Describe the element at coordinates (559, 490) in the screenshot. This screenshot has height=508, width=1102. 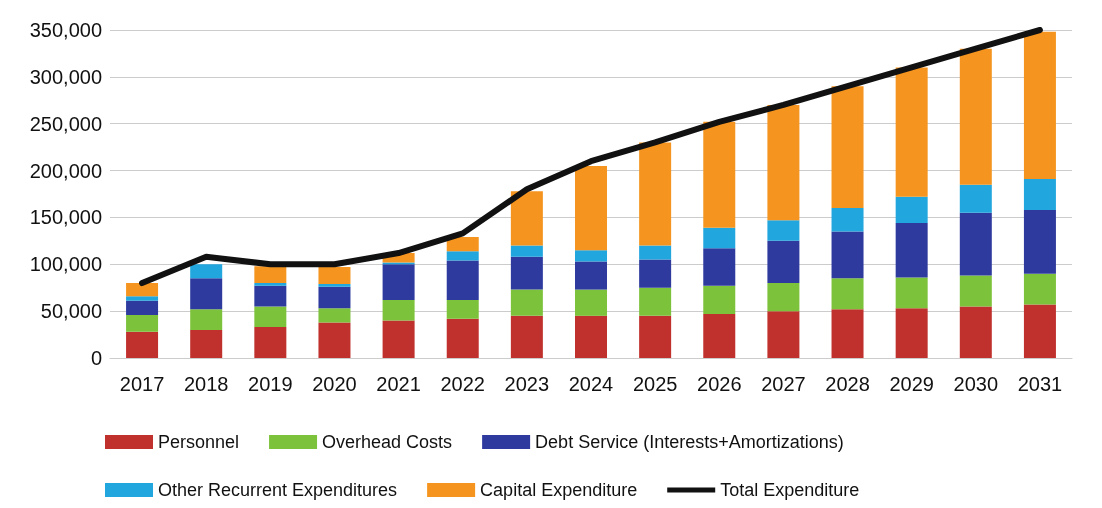
I see `legend-label: Capital Expenditure` at that location.